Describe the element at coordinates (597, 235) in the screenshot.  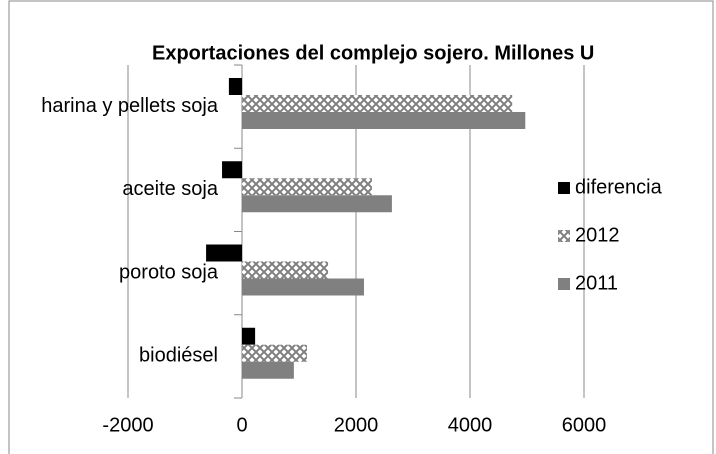
I see `legend-label: 2012` at that location.